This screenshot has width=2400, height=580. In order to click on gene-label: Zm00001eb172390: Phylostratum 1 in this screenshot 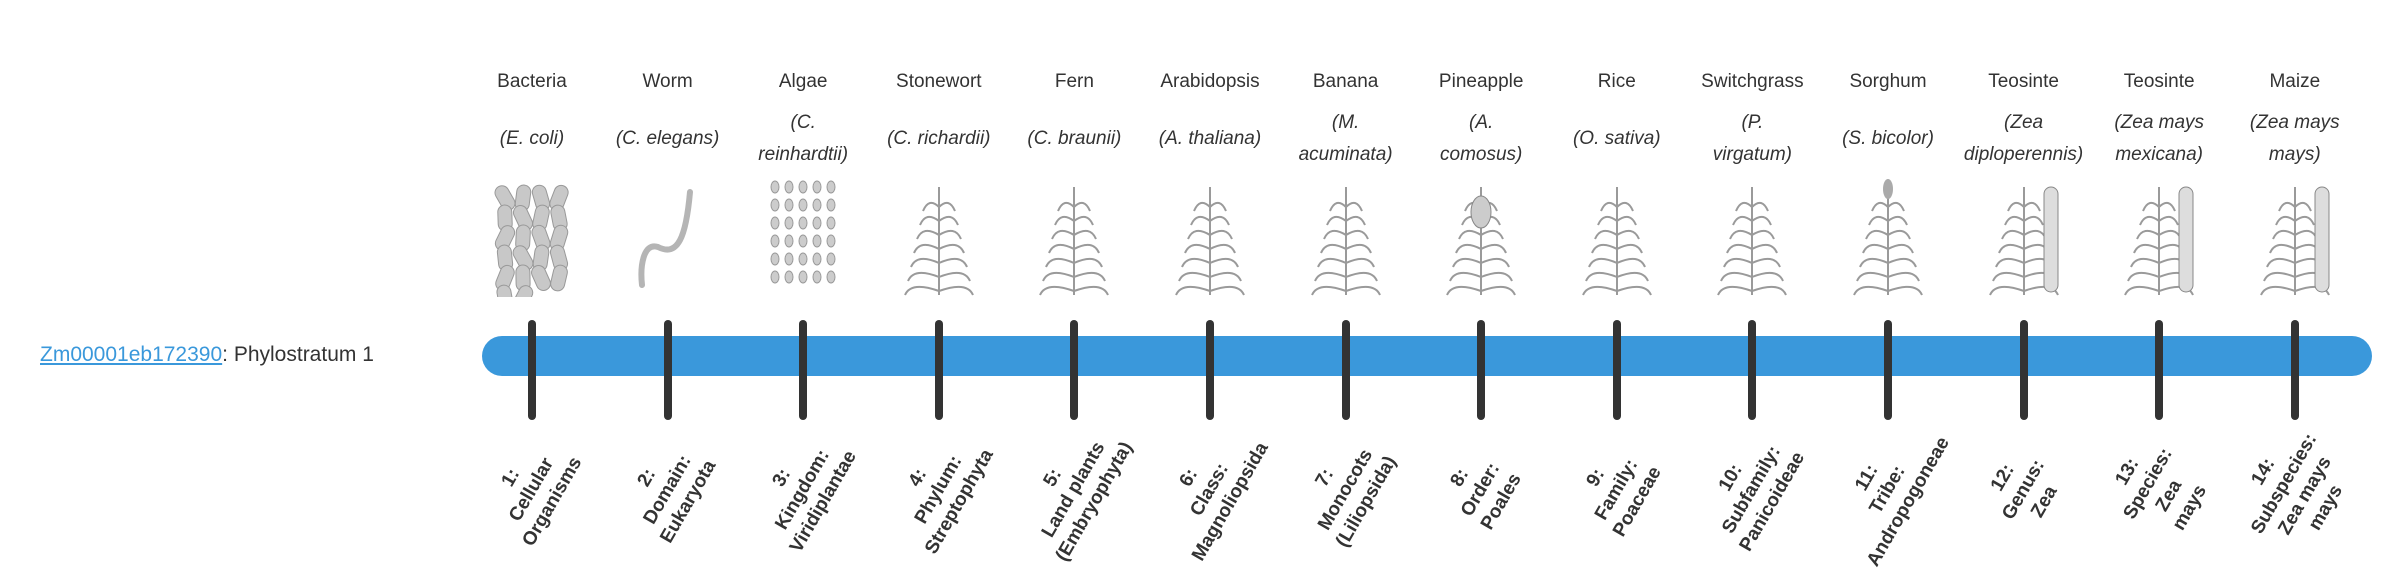, I will do `click(207, 355)`.